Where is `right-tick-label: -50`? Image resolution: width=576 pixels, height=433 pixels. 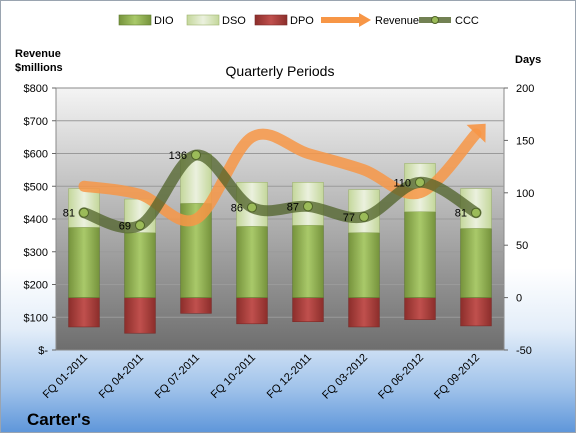
right-tick-label: -50 is located at coordinates (524, 351).